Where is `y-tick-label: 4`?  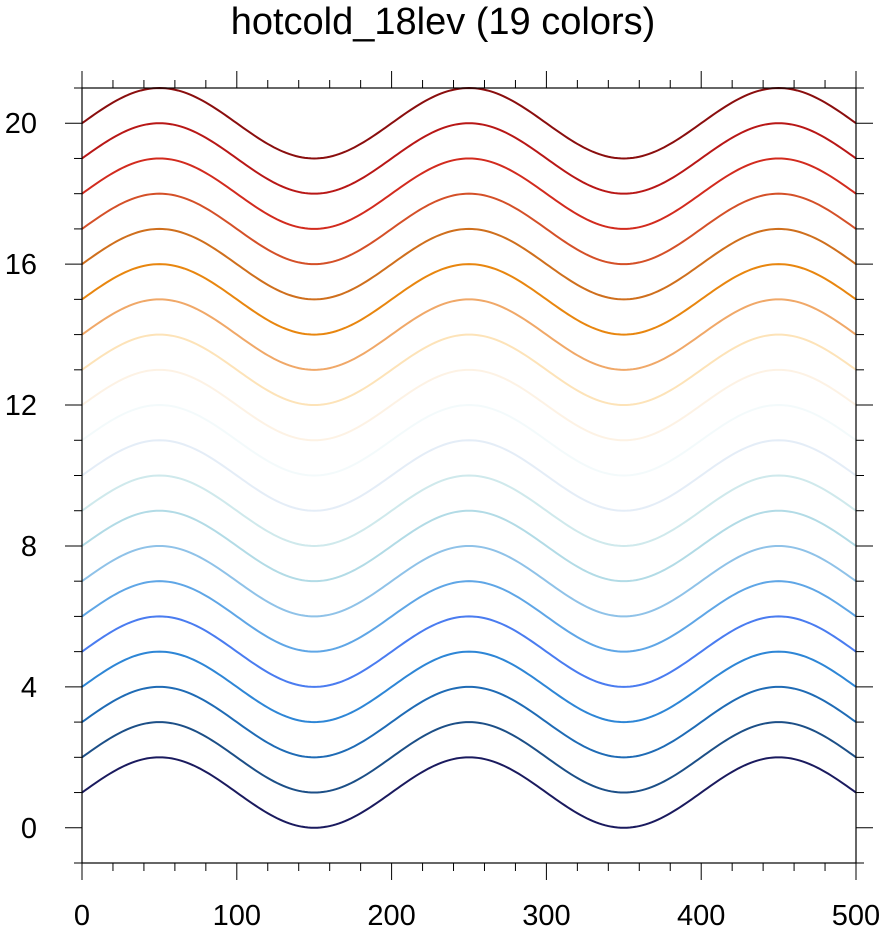 y-tick-label: 4 is located at coordinates (29, 688).